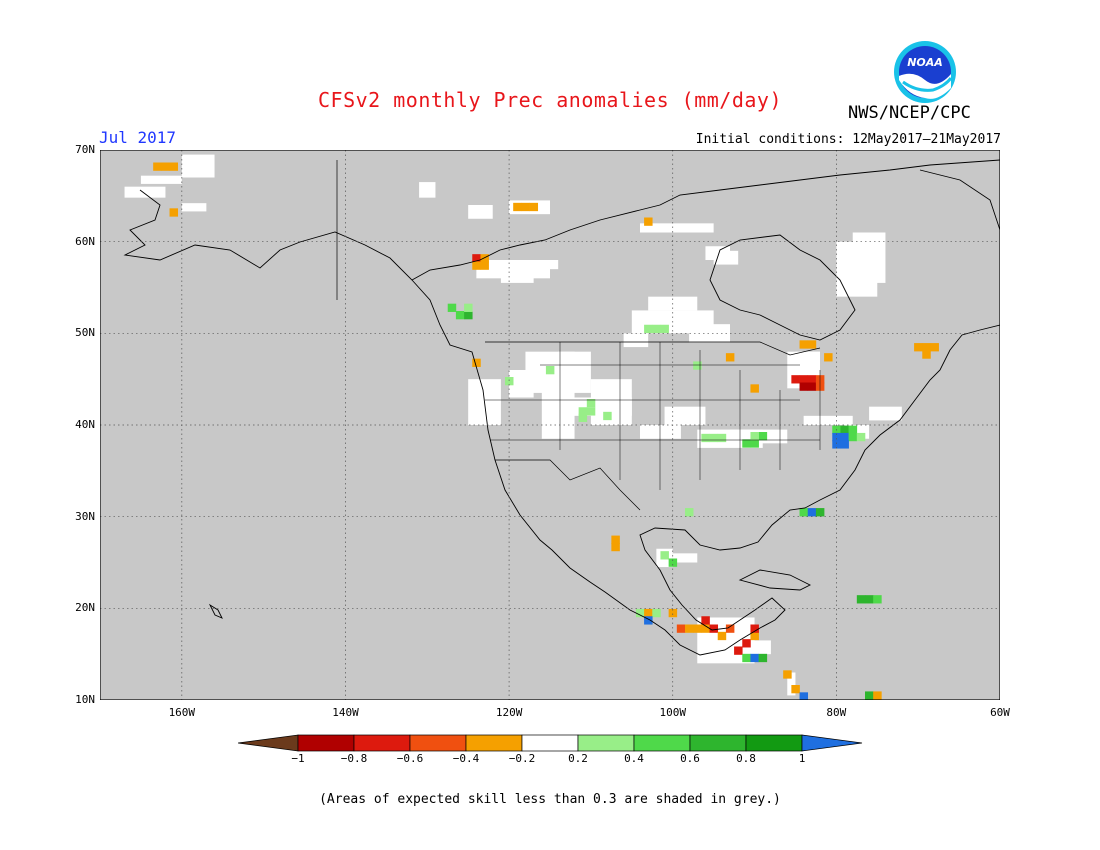 This screenshot has height=850, width=1100. I want to click on colorbar-label: −0.8, so click(354, 758).